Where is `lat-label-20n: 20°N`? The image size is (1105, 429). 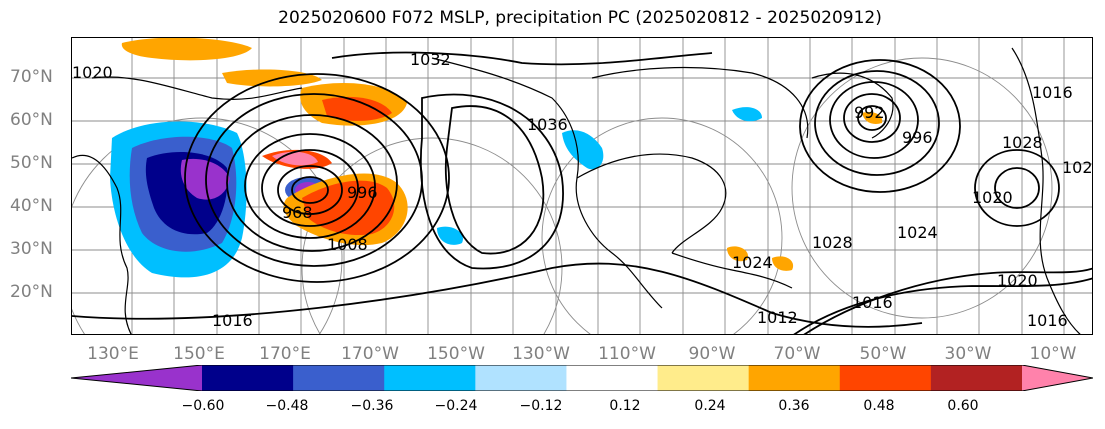
lat-label-20n: 20°N is located at coordinates (31, 292).